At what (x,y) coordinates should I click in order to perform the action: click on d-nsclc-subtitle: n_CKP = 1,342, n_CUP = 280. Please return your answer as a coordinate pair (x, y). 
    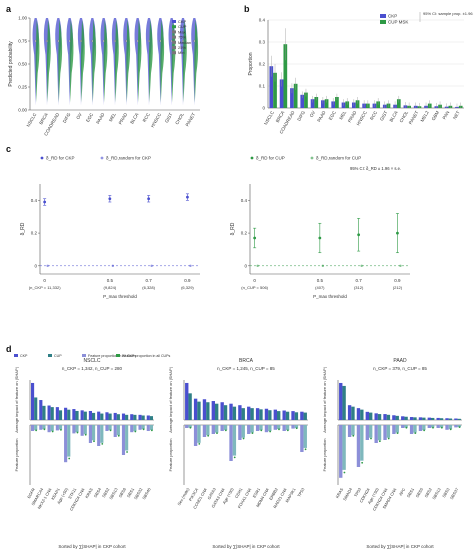
    Looking at the image, I should click on (92, 368).